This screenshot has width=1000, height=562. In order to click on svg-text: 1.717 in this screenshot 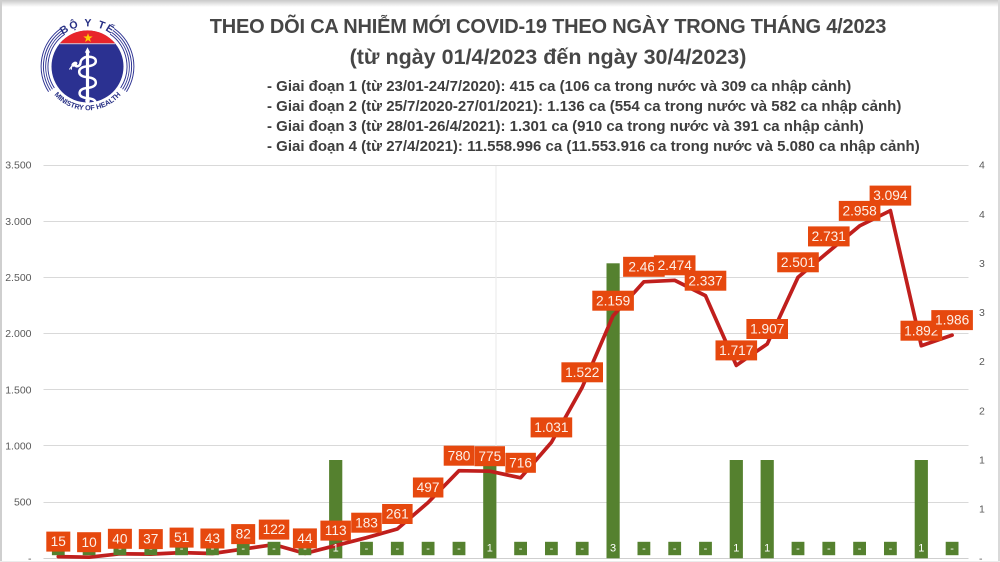, I will do `click(736, 350)`.